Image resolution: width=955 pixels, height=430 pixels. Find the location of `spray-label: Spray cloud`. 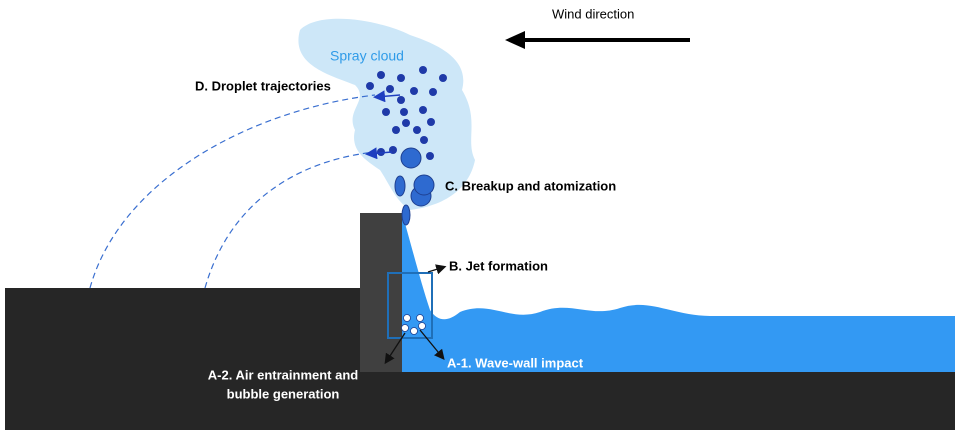

spray-label: Spray cloud is located at coordinates (367, 56).